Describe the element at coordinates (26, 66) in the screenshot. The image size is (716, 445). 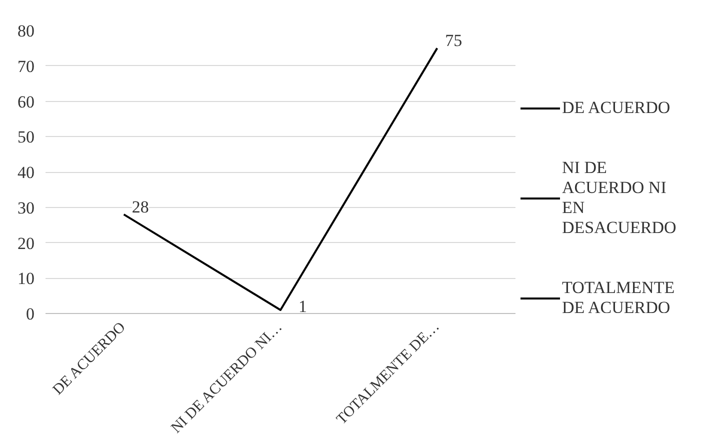
I see `y-tick-label: 70` at that location.